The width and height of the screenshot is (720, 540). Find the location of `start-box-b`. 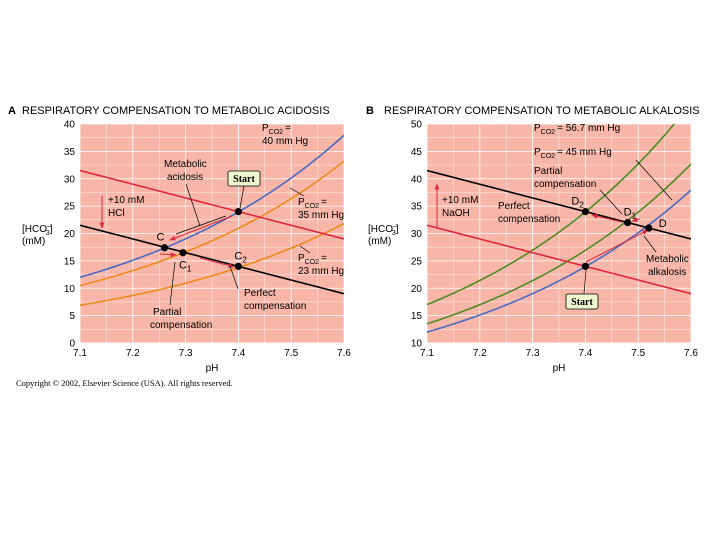

start-box-b is located at coordinates (582, 301).